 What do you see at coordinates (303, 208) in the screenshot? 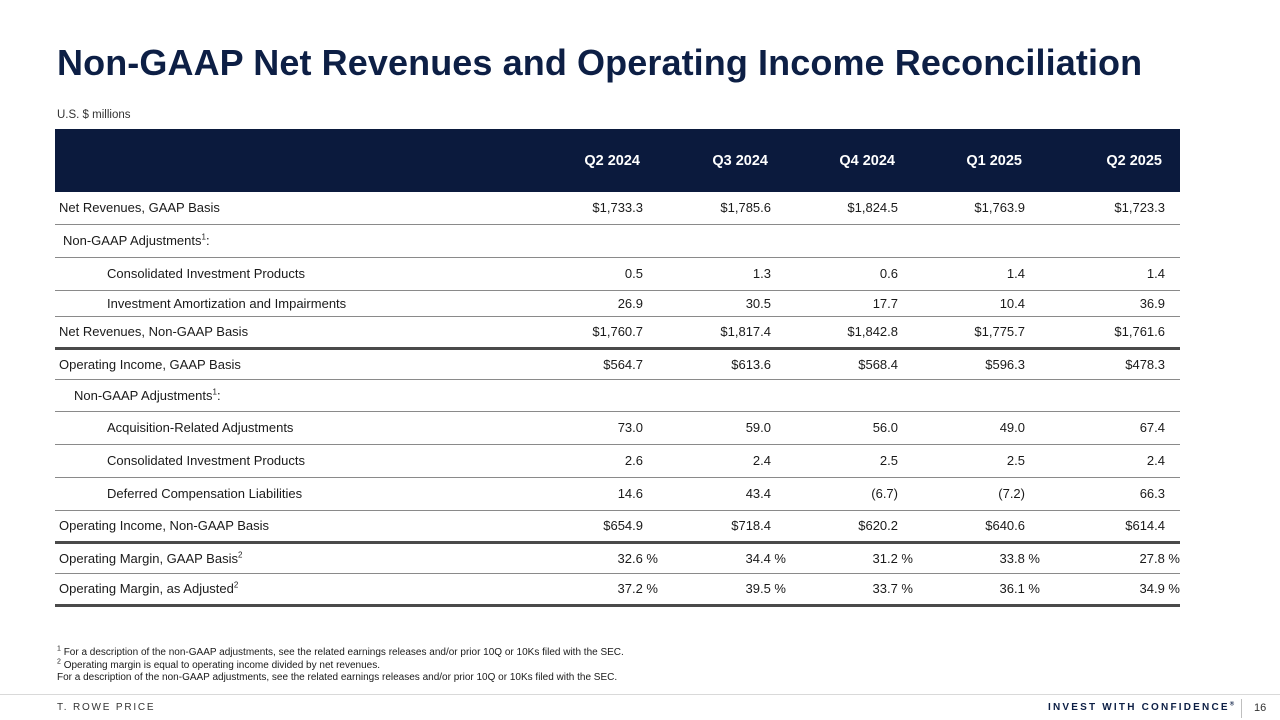
I see `row-label: Net Revenues, GAAP Basis` at bounding box center [303, 208].